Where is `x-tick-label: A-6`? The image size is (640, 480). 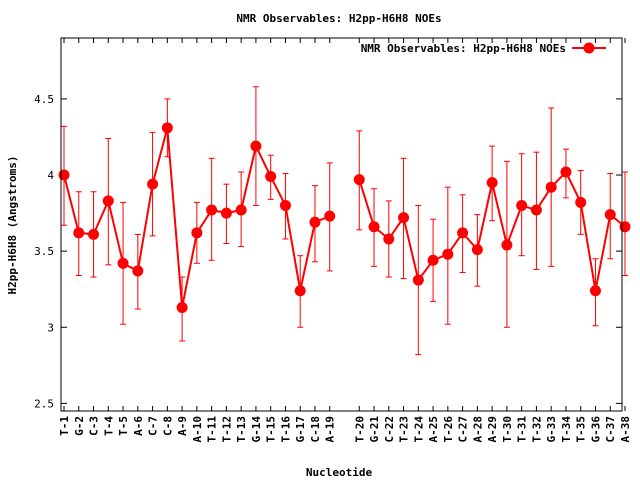
x-tick-label: A-6 is located at coordinates (138, 426).